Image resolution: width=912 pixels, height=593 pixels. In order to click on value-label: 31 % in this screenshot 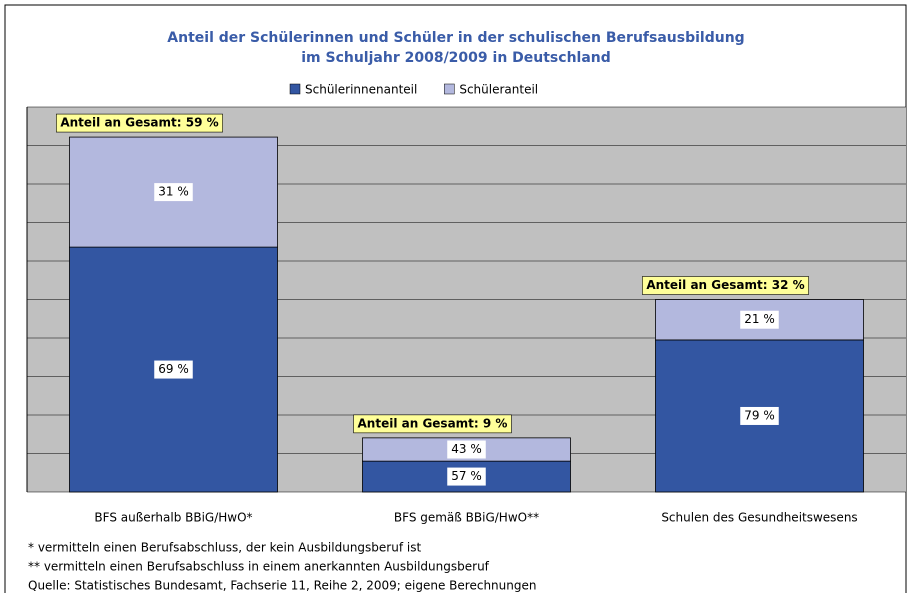, I will do `click(173, 192)`.